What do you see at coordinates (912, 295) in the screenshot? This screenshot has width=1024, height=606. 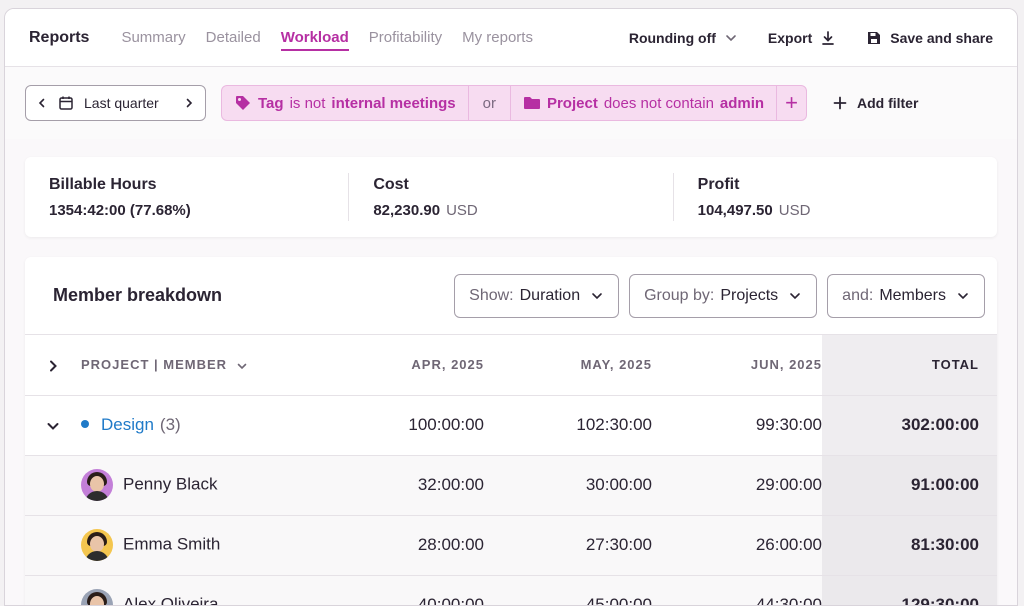 I see `and-select-value: Members` at bounding box center [912, 295].